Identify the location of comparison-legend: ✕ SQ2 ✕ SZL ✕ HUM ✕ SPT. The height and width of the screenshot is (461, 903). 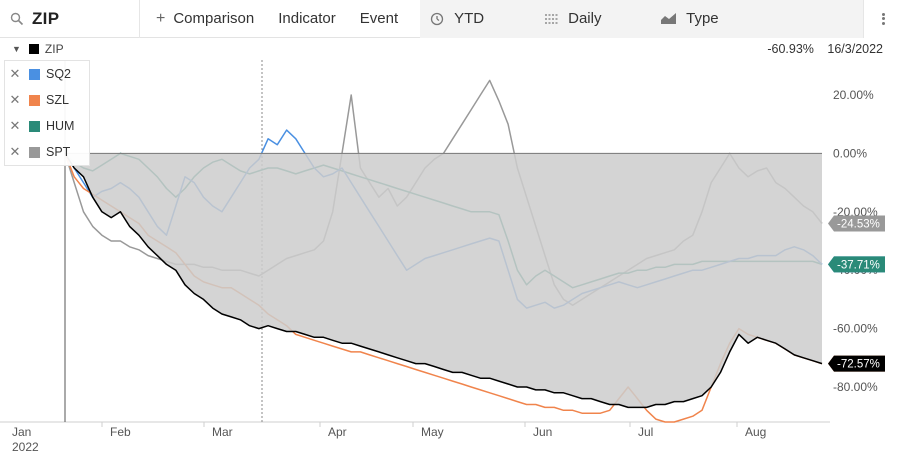
(47, 113).